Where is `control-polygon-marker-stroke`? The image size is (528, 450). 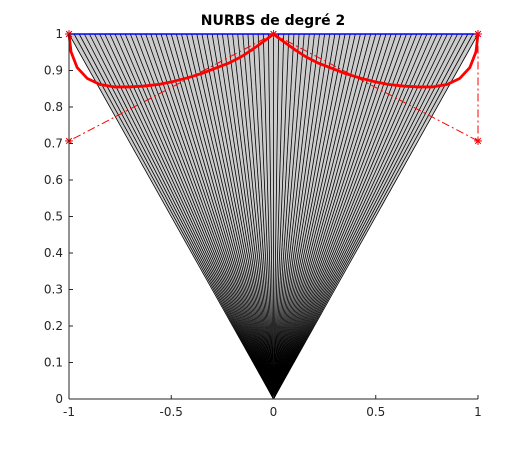
control-polygon-marker-stroke is located at coordinates (478, 141).